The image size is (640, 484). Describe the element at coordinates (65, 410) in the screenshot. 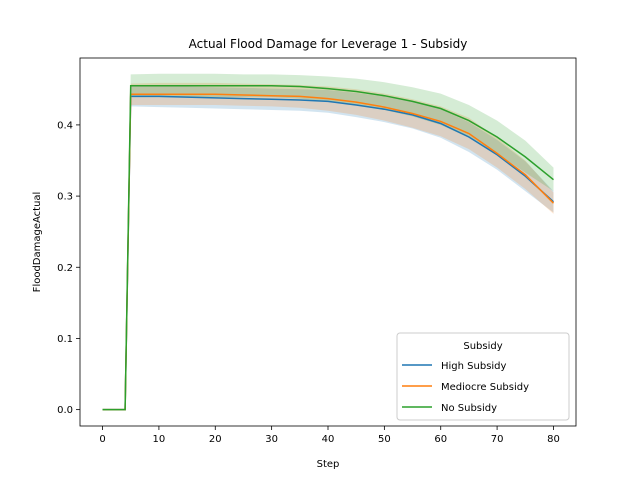

I see `y-tick-label: 0.0` at that location.